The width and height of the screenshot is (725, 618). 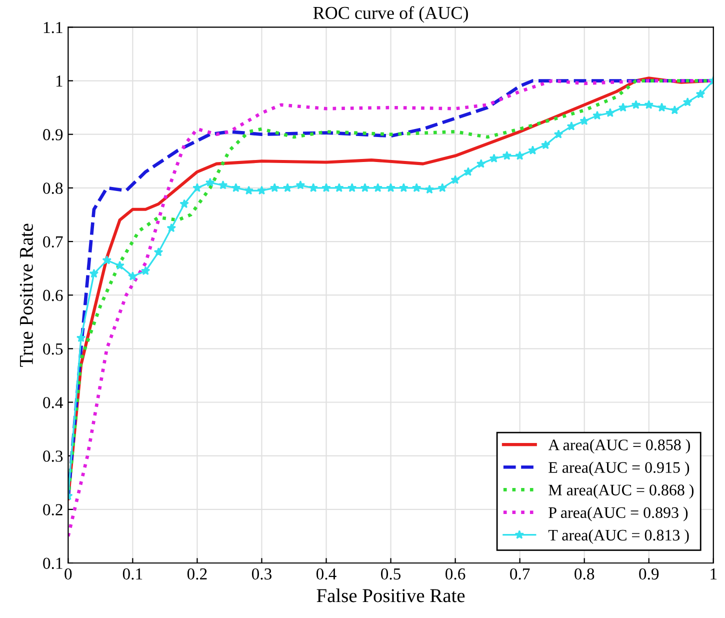 I want to click on x-tick-label: 0.6, so click(x=456, y=574).